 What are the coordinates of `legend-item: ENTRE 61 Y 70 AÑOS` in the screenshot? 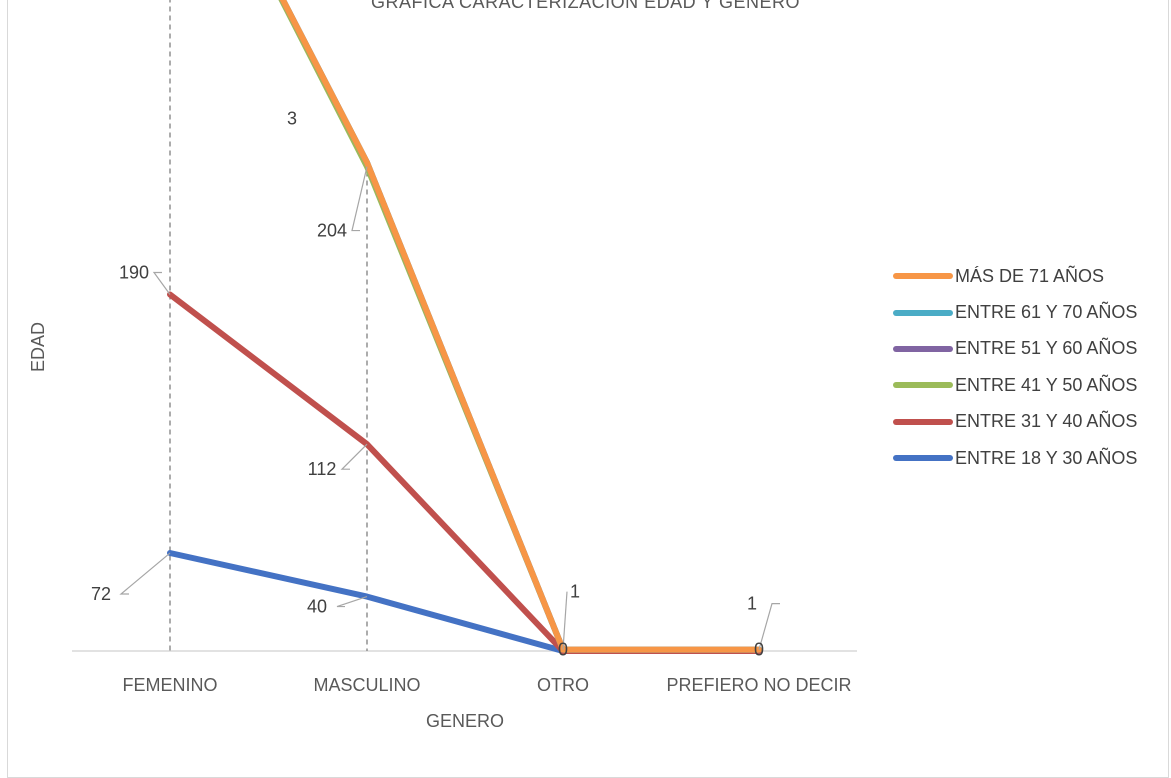 It's located at (1015, 312).